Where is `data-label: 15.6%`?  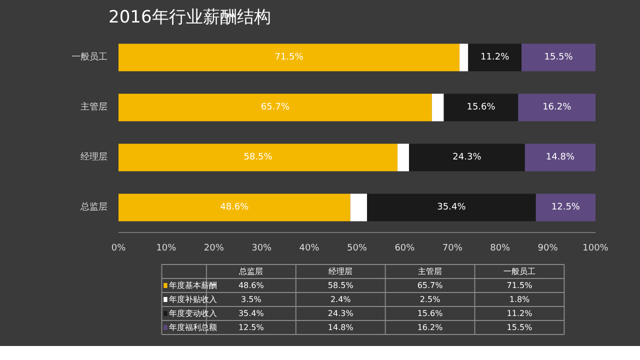 data-label: 15.6% is located at coordinates (481, 107).